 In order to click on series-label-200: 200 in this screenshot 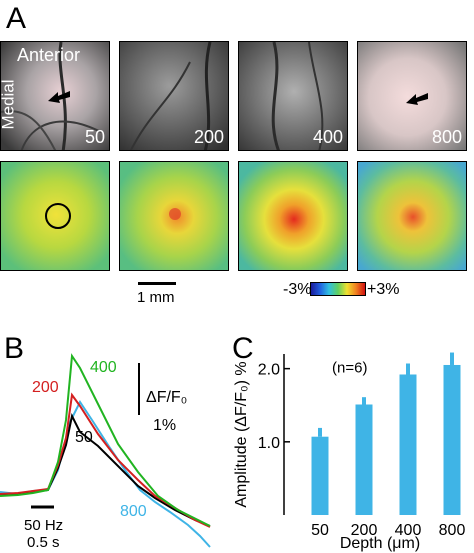, I will do `click(45, 387)`.